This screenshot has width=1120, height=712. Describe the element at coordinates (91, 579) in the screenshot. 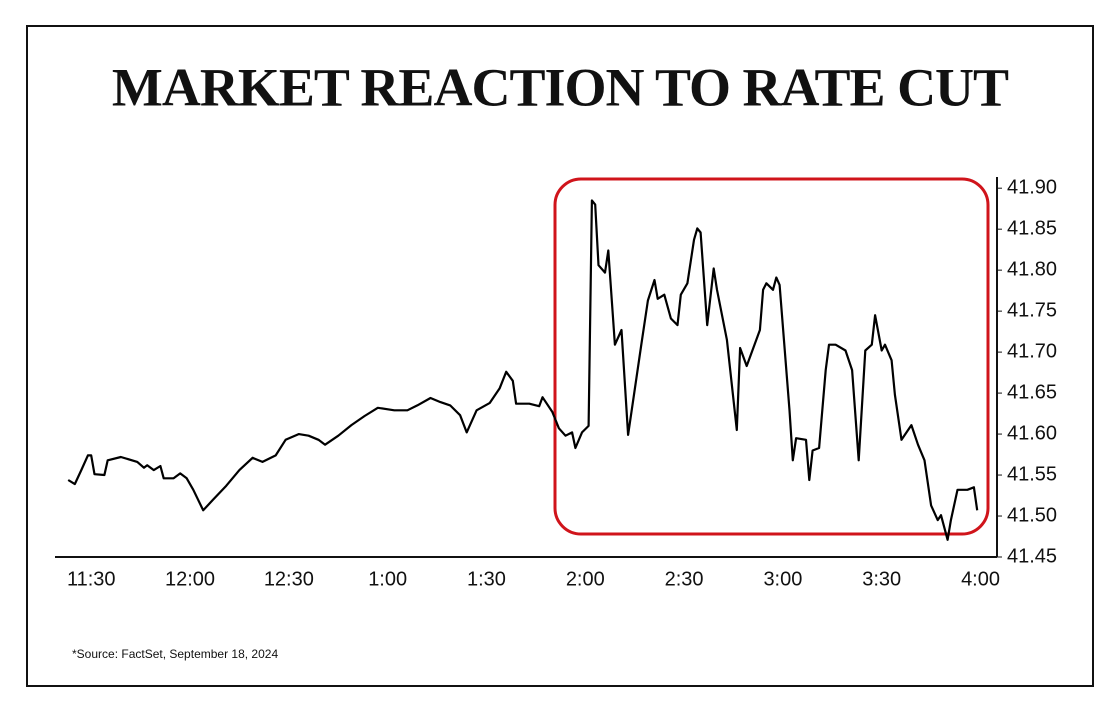

I see `x-tick-label: 11:30` at that location.